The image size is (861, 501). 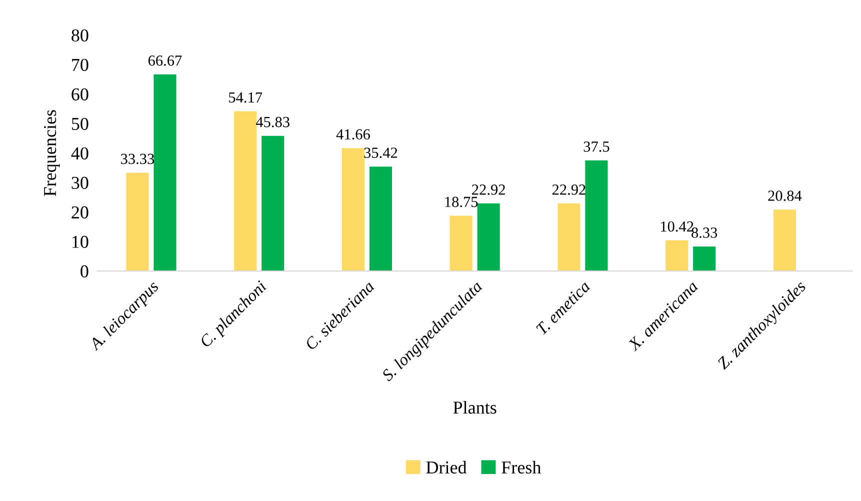 I want to click on y-tick-label: 10, so click(x=80, y=242).